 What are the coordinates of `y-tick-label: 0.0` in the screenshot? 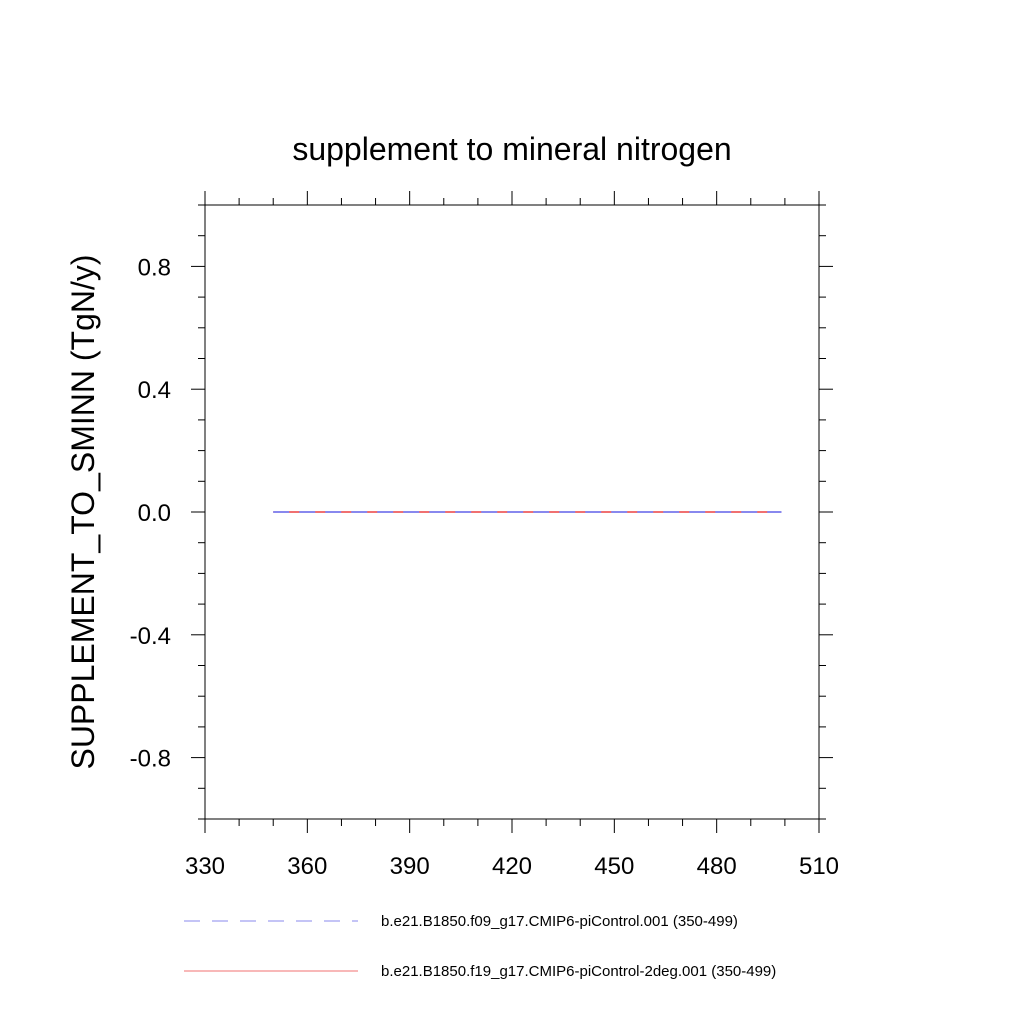 It's located at (154, 513).